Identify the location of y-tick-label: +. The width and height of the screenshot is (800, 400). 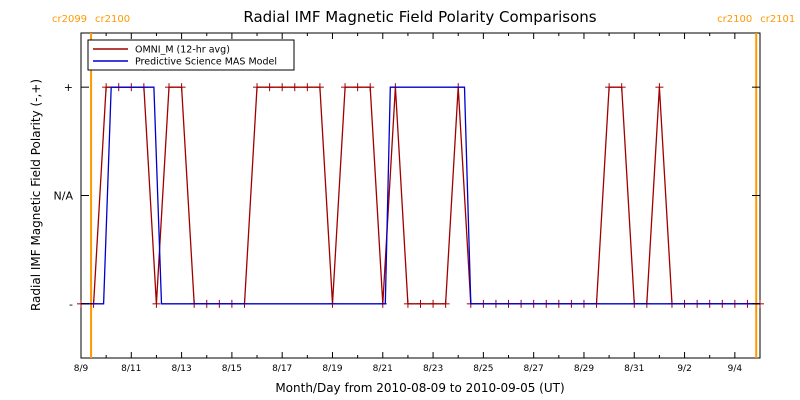
(68, 87).